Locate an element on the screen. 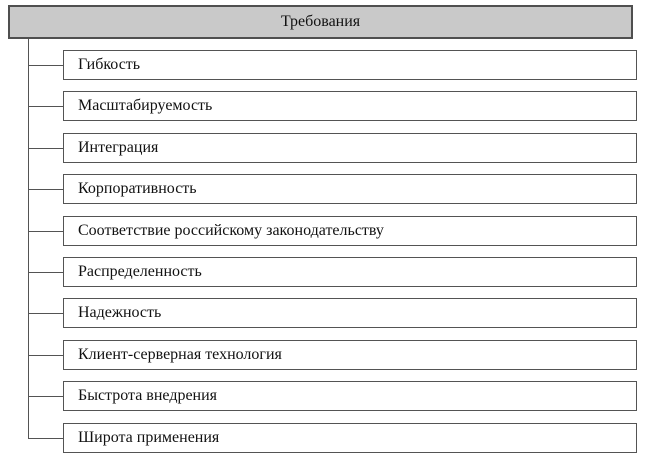  tree-node-label: Широта применения is located at coordinates (149, 437).